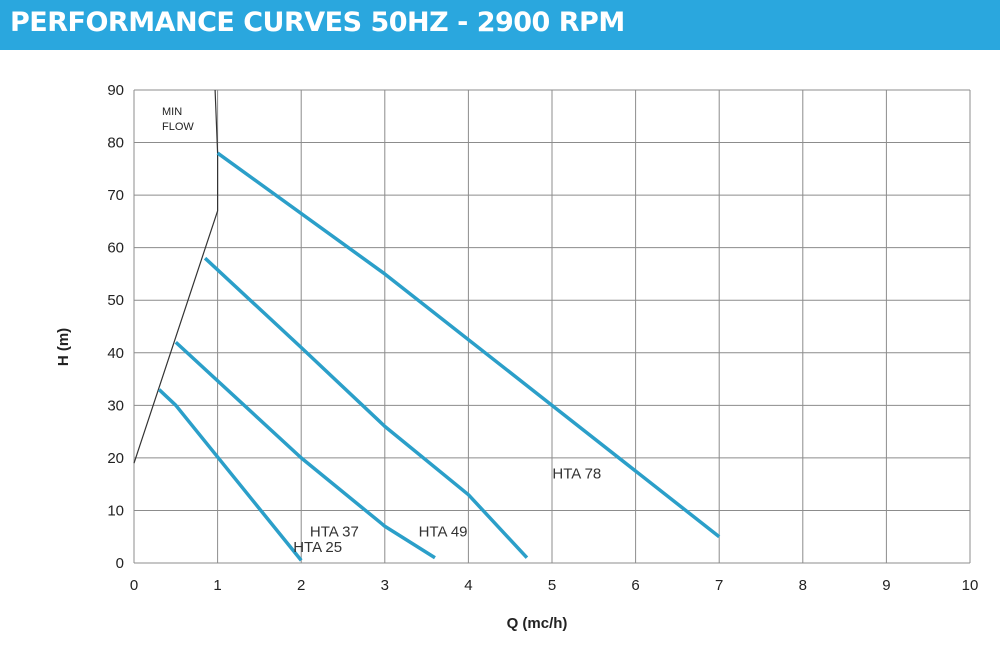 The image size is (1000, 649). I want to click on x-tick-label: 4, so click(468, 585).